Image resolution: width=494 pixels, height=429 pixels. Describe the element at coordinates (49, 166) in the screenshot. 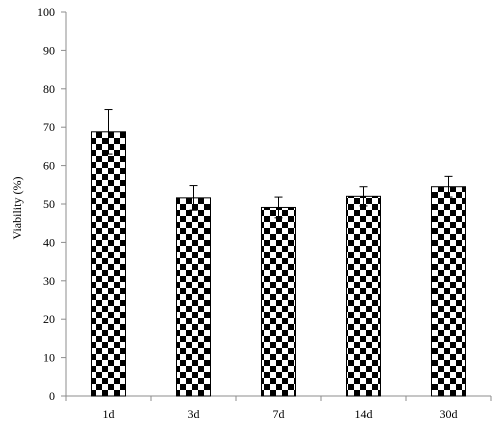

I see `y-tick-label: 60` at that location.